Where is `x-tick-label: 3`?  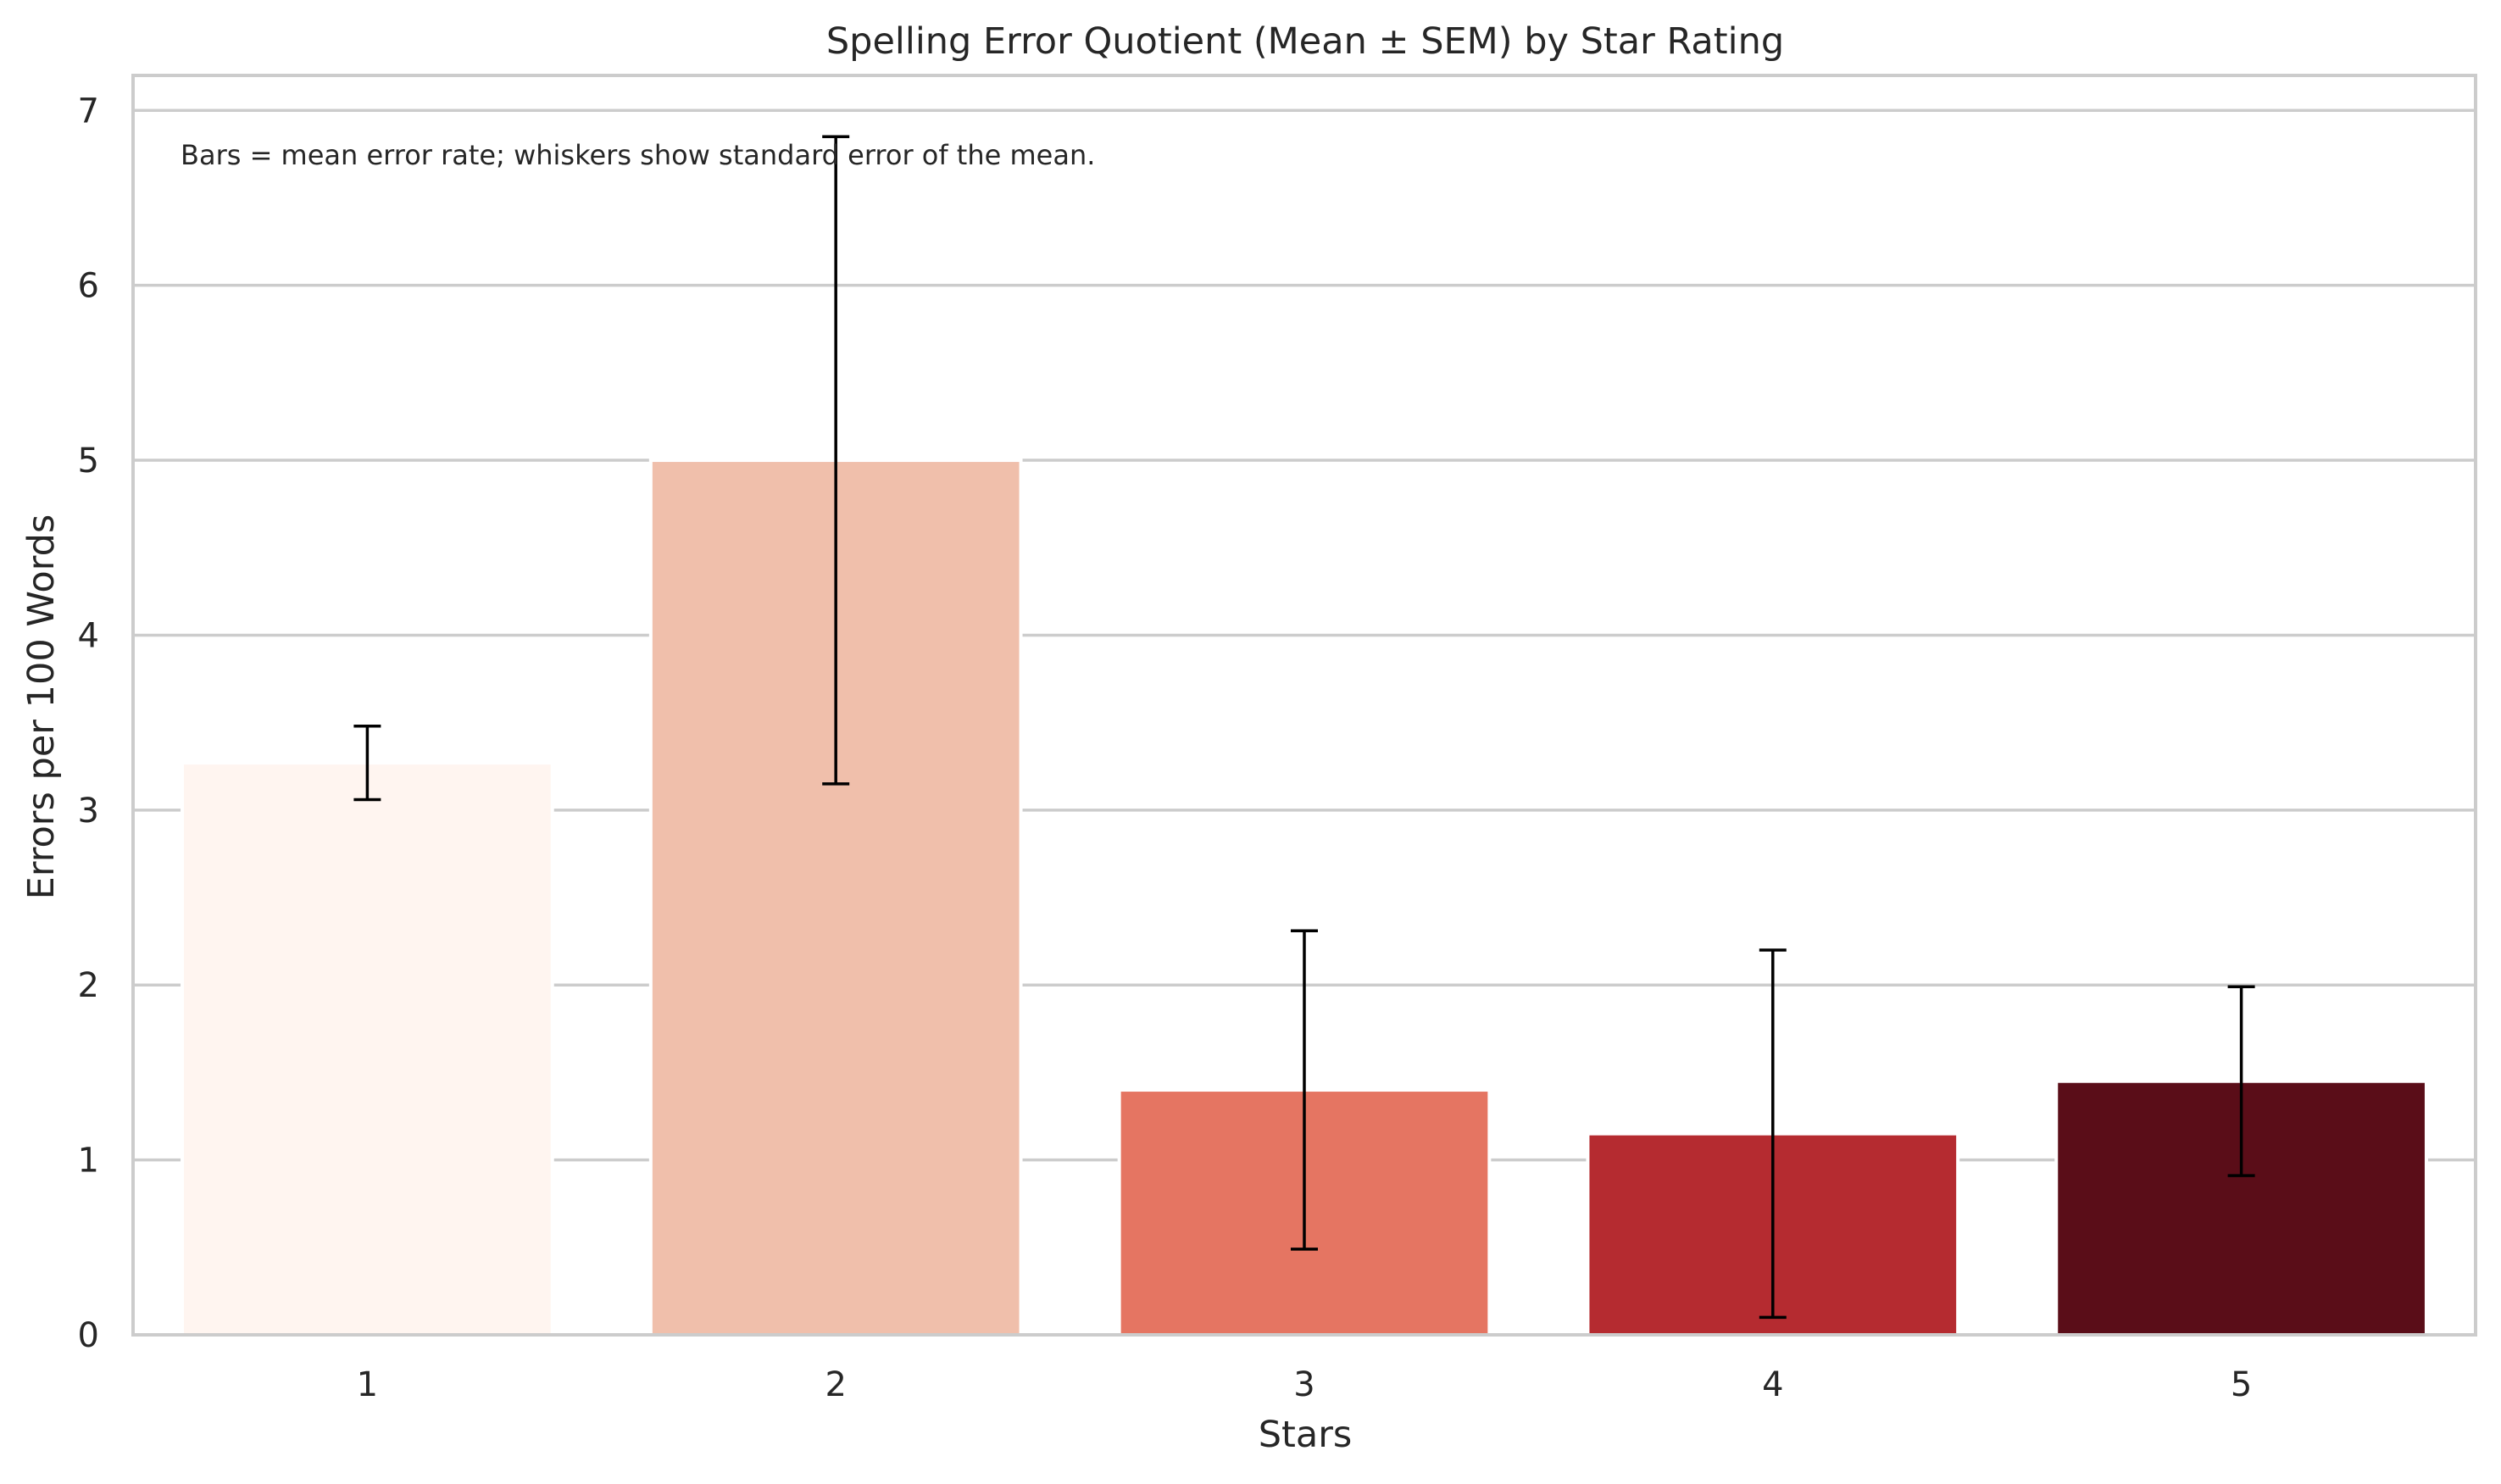
x-tick-label: 3 is located at coordinates (1303, 1385).